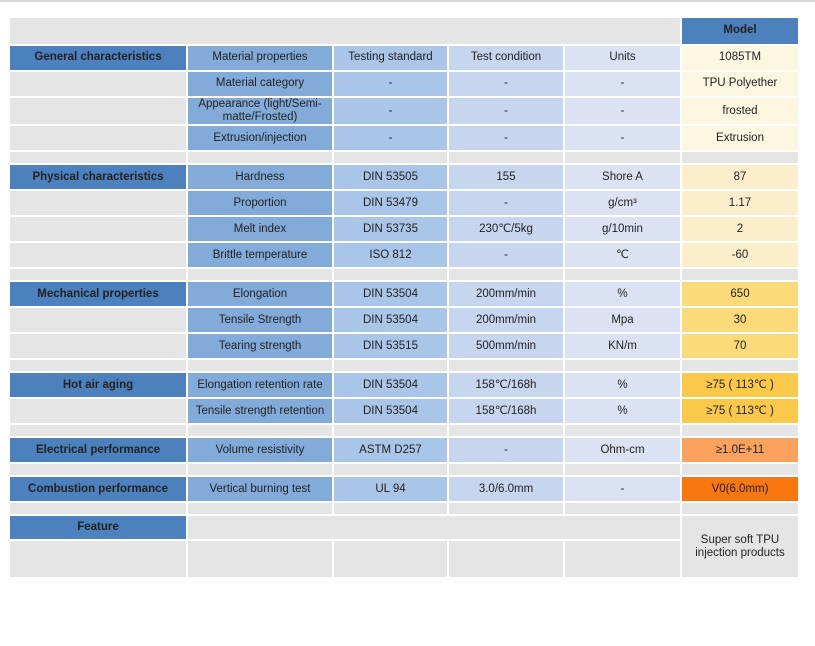 This screenshot has height=646, width=815. I want to click on table-cell: Material category, so click(260, 84).